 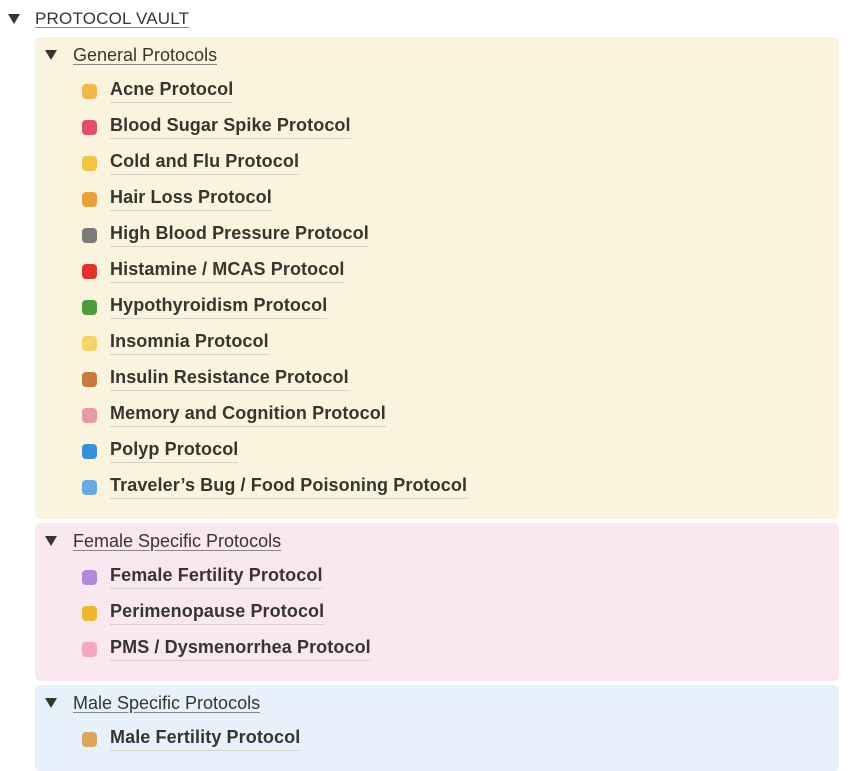 I want to click on item-link: Memory and Cognition Protocol, so click(x=248, y=415).